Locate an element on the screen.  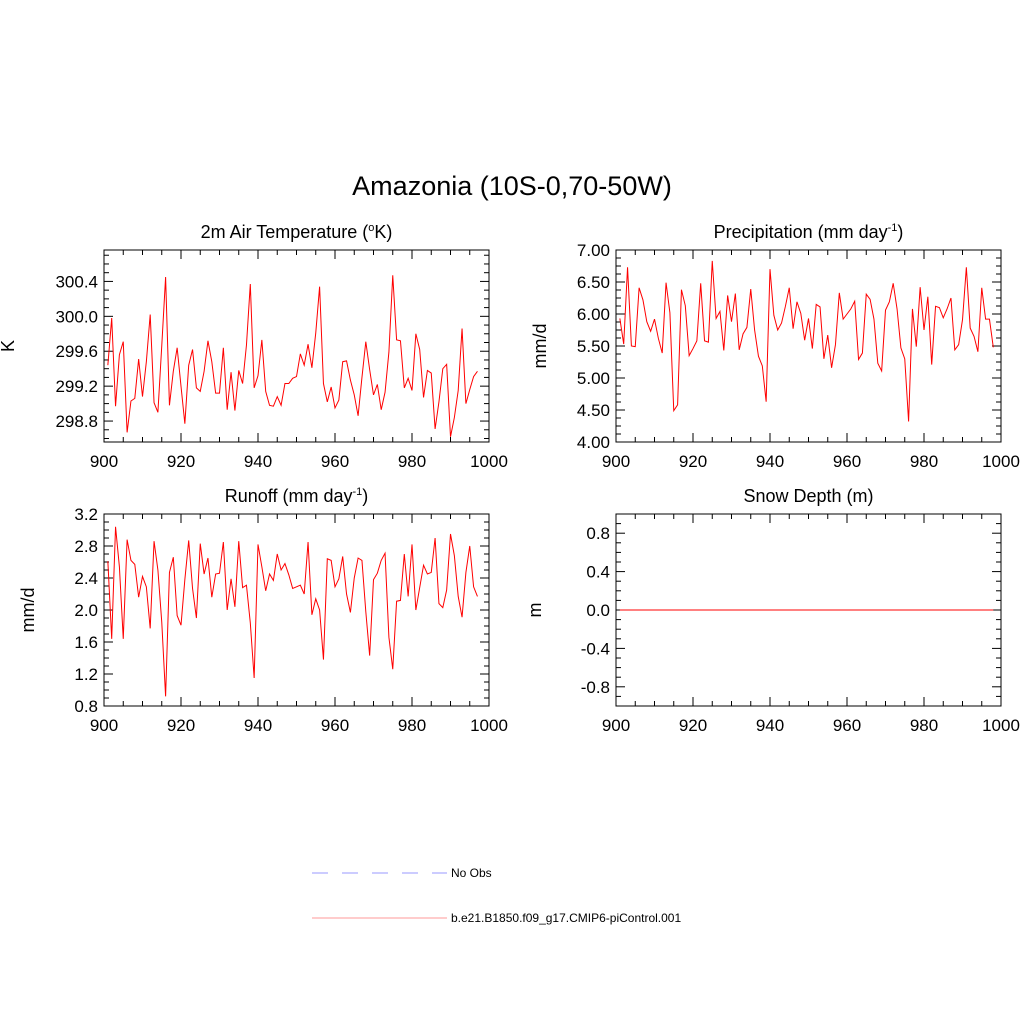
y-tick-label: 5.00 is located at coordinates (593, 378).